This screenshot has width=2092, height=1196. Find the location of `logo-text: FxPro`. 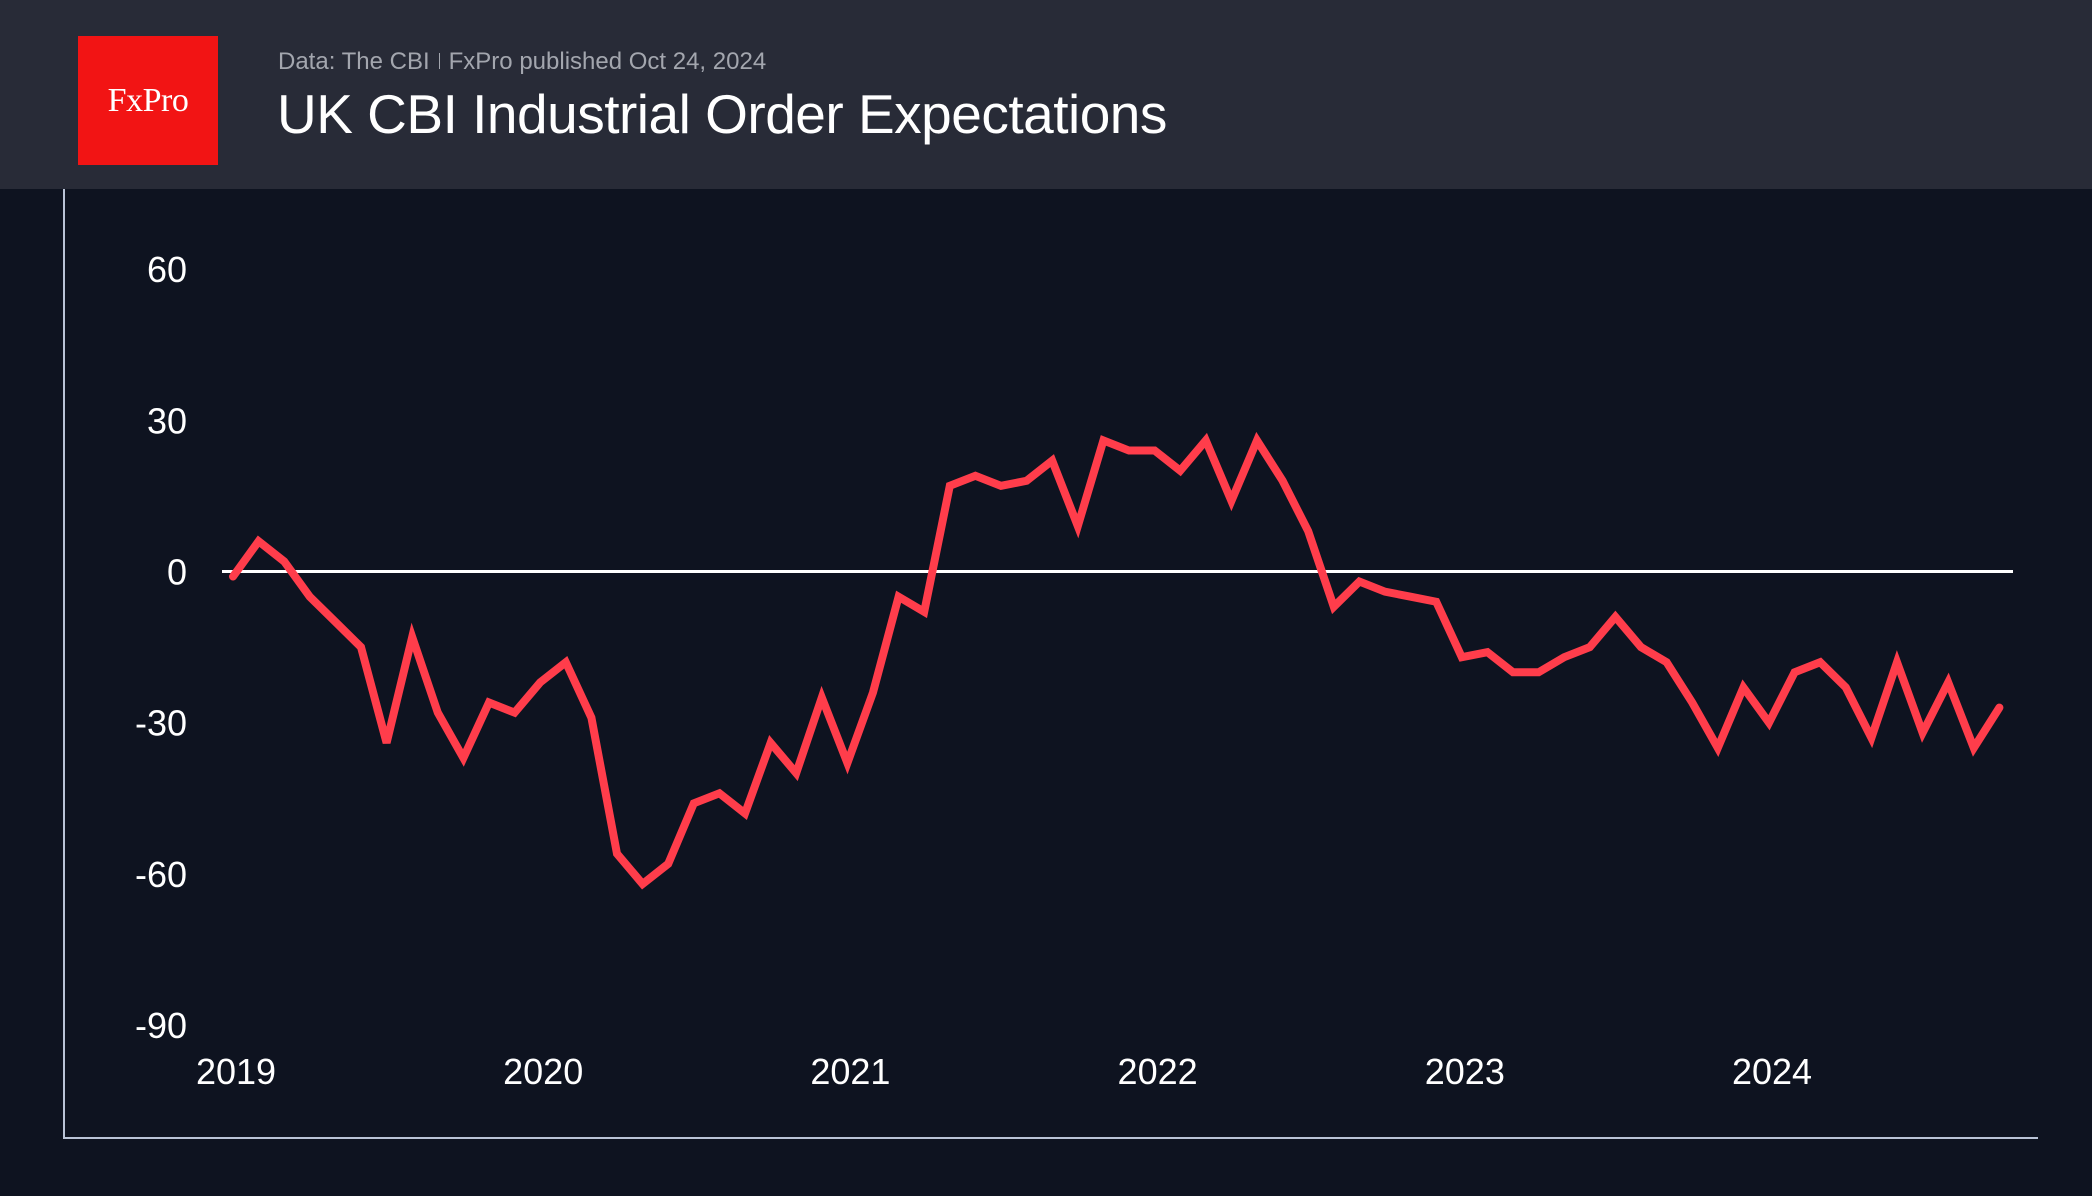

logo-text: FxPro is located at coordinates (148, 100).